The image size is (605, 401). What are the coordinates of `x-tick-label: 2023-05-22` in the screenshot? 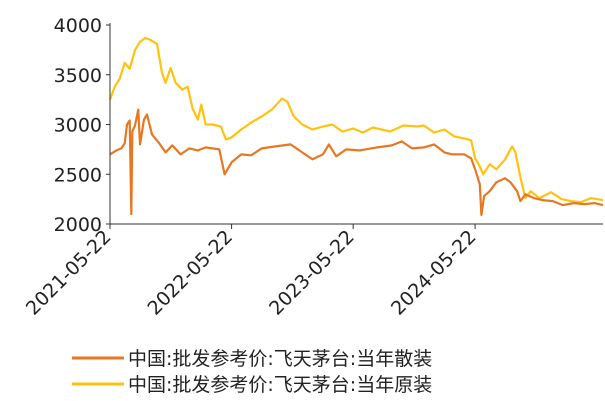 It's located at (312, 273).